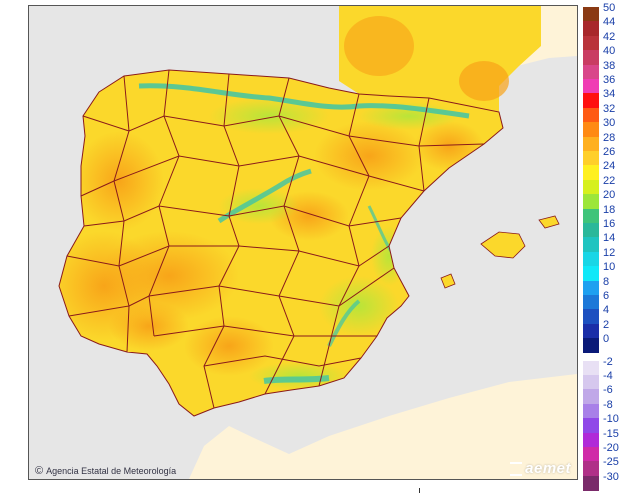  What do you see at coordinates (609, 137) in the screenshot?
I see `legend-label: 28` at bounding box center [609, 137].